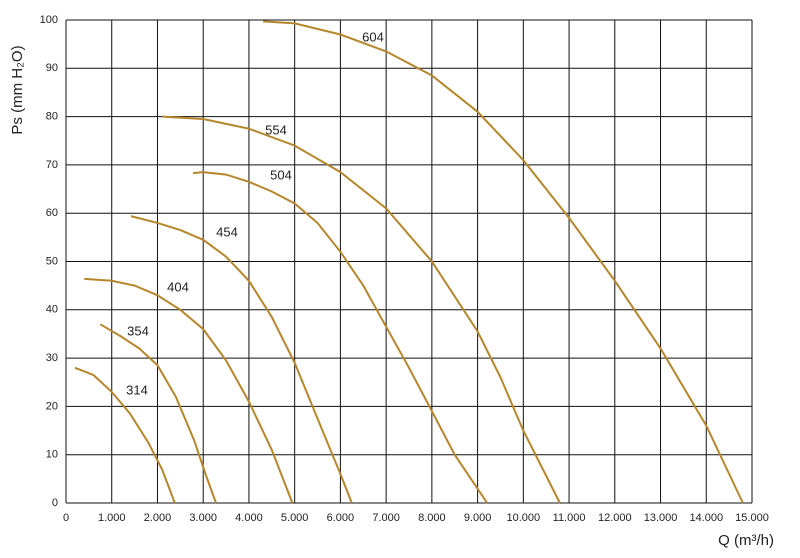  I want to click on y-axis-title: Ps (mm H₂O), so click(17, 89).